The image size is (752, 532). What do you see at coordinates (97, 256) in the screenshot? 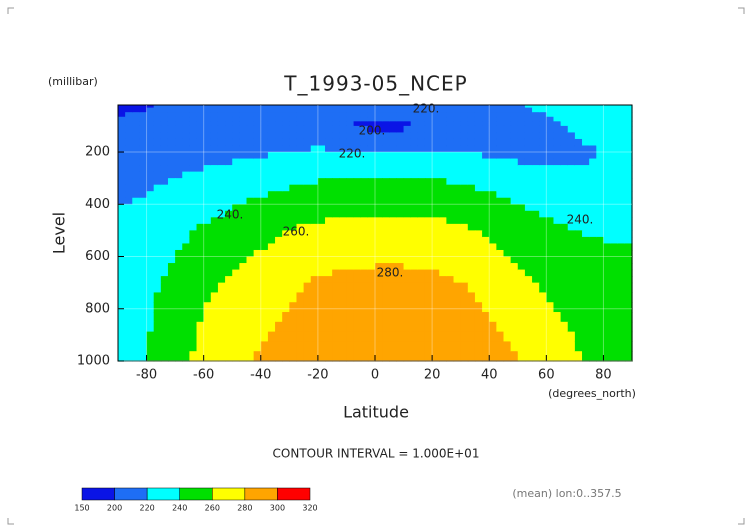
I see `y-tick-label: 600` at bounding box center [97, 256].